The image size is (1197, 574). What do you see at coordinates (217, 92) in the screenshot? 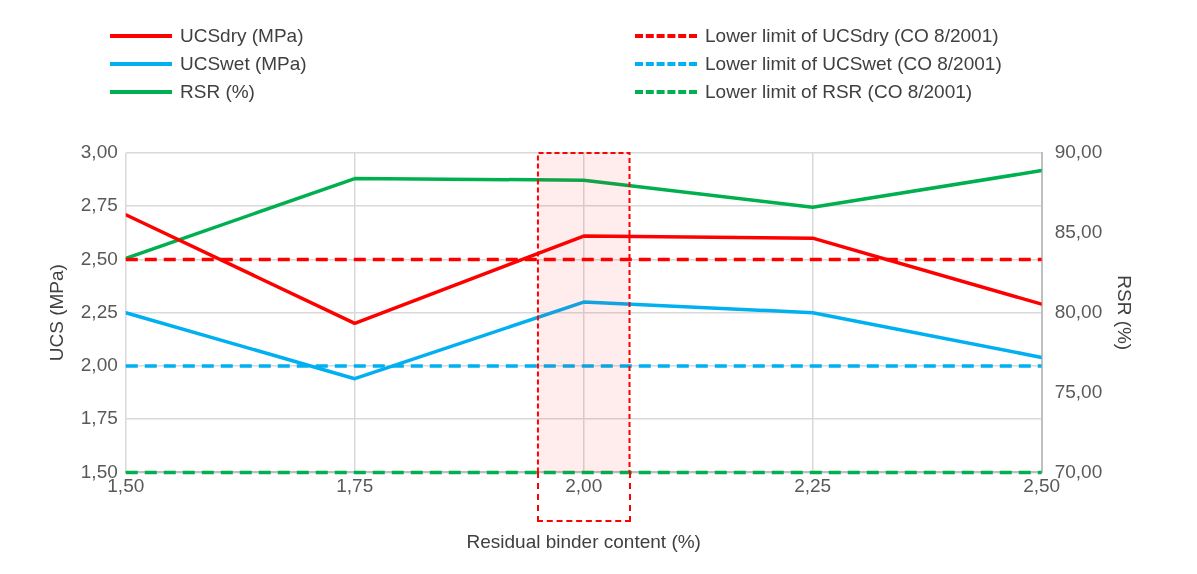
I see `legend-label: RSR (%)` at bounding box center [217, 92].